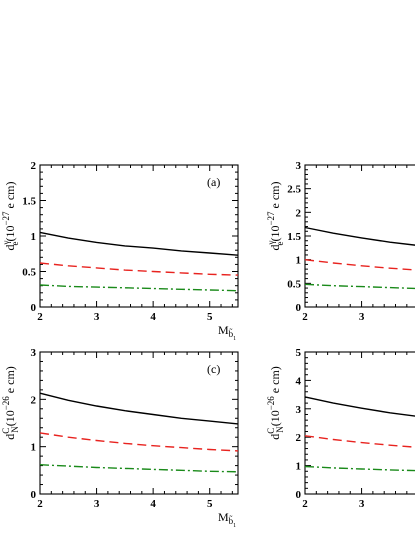 This screenshot has height=537, width=415. I want to click on panel-label: (a), so click(213, 182).